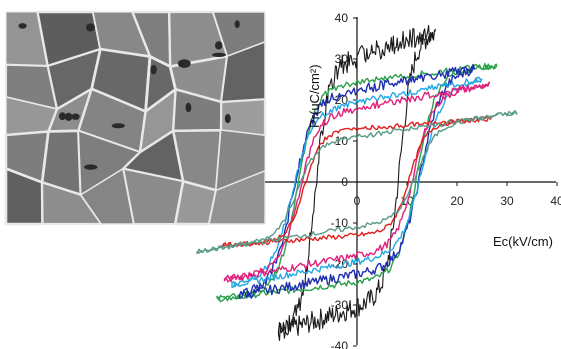 This screenshot has height=349, width=561. I want to click on y-tick-label: 0, so click(344, 182).